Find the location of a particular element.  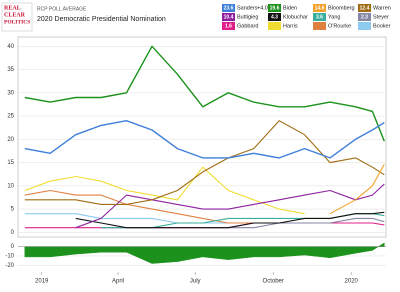

legend-value: 3.6 is located at coordinates (319, 18).